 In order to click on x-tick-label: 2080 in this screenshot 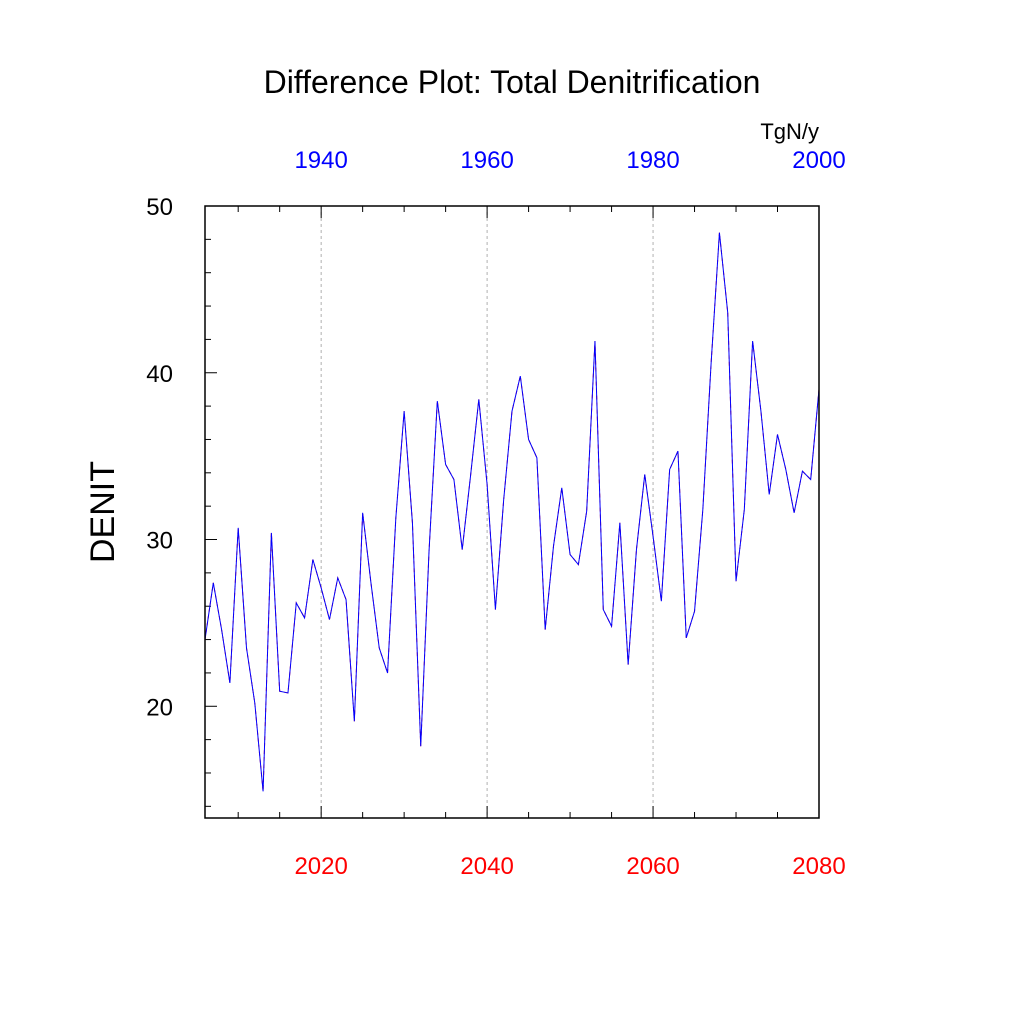, I will do `click(818, 866)`.